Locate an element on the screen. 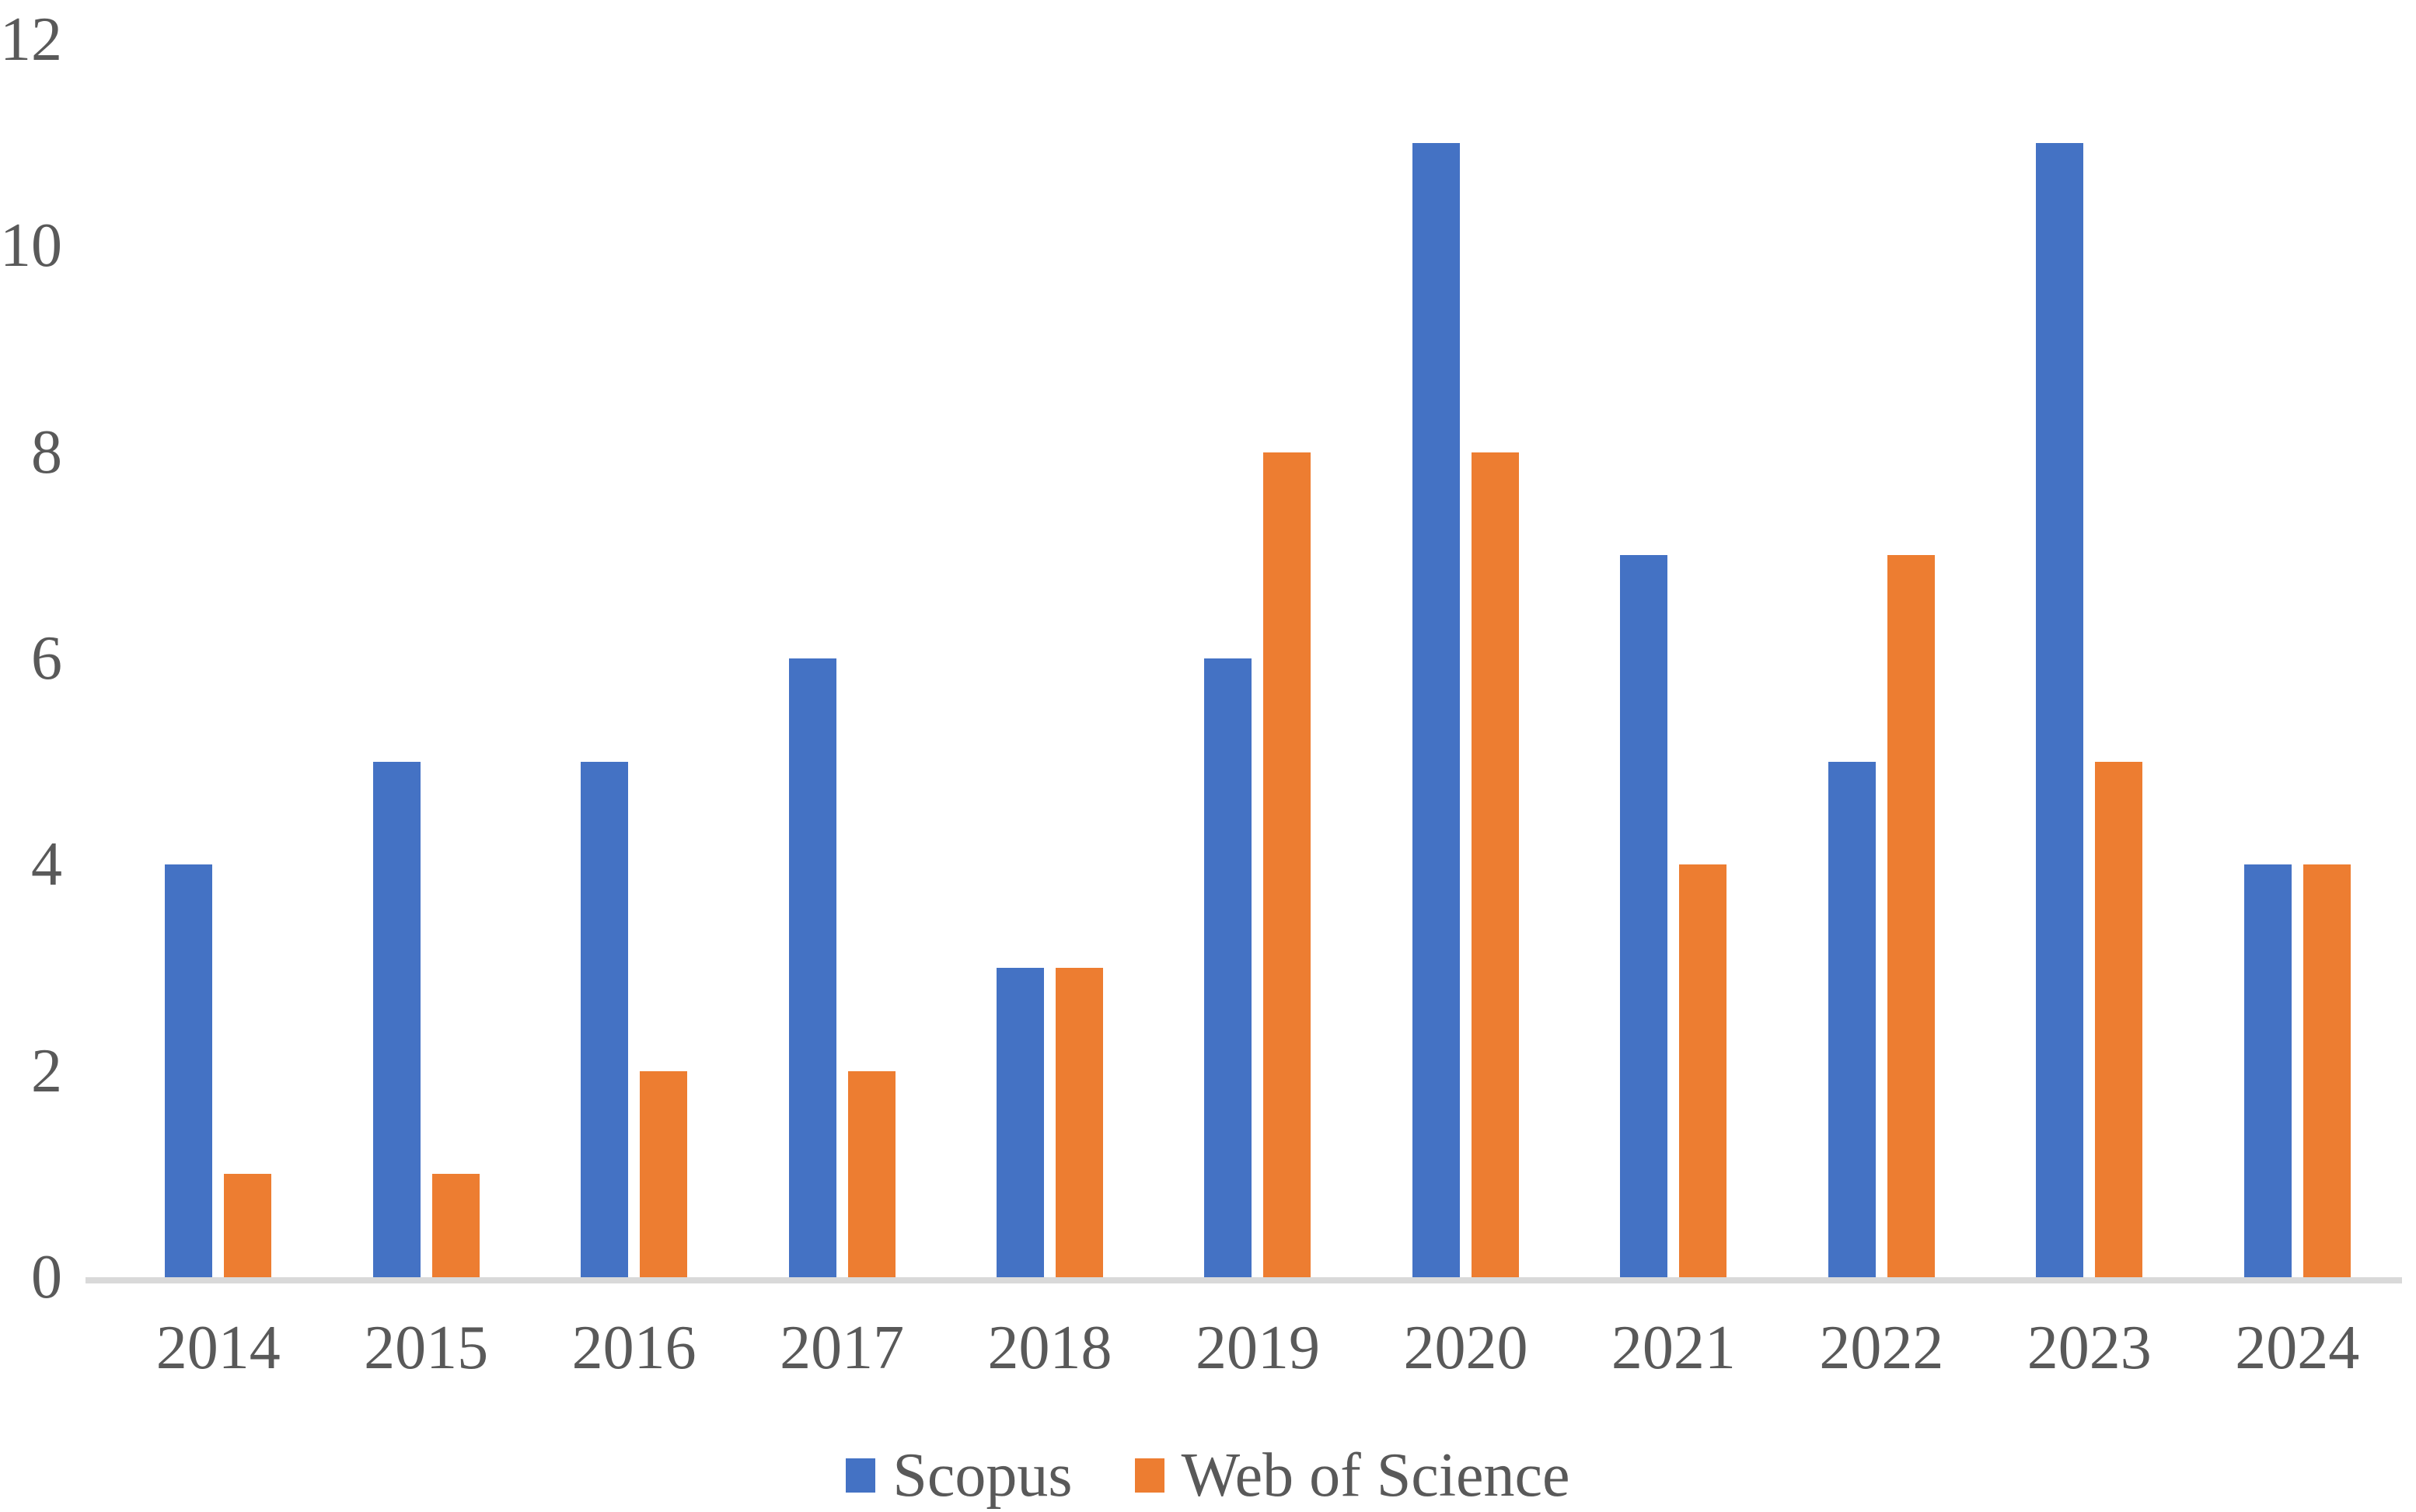 This screenshot has height=1512, width=2416. bar-web-of-science-2024 is located at coordinates (2327, 1070).